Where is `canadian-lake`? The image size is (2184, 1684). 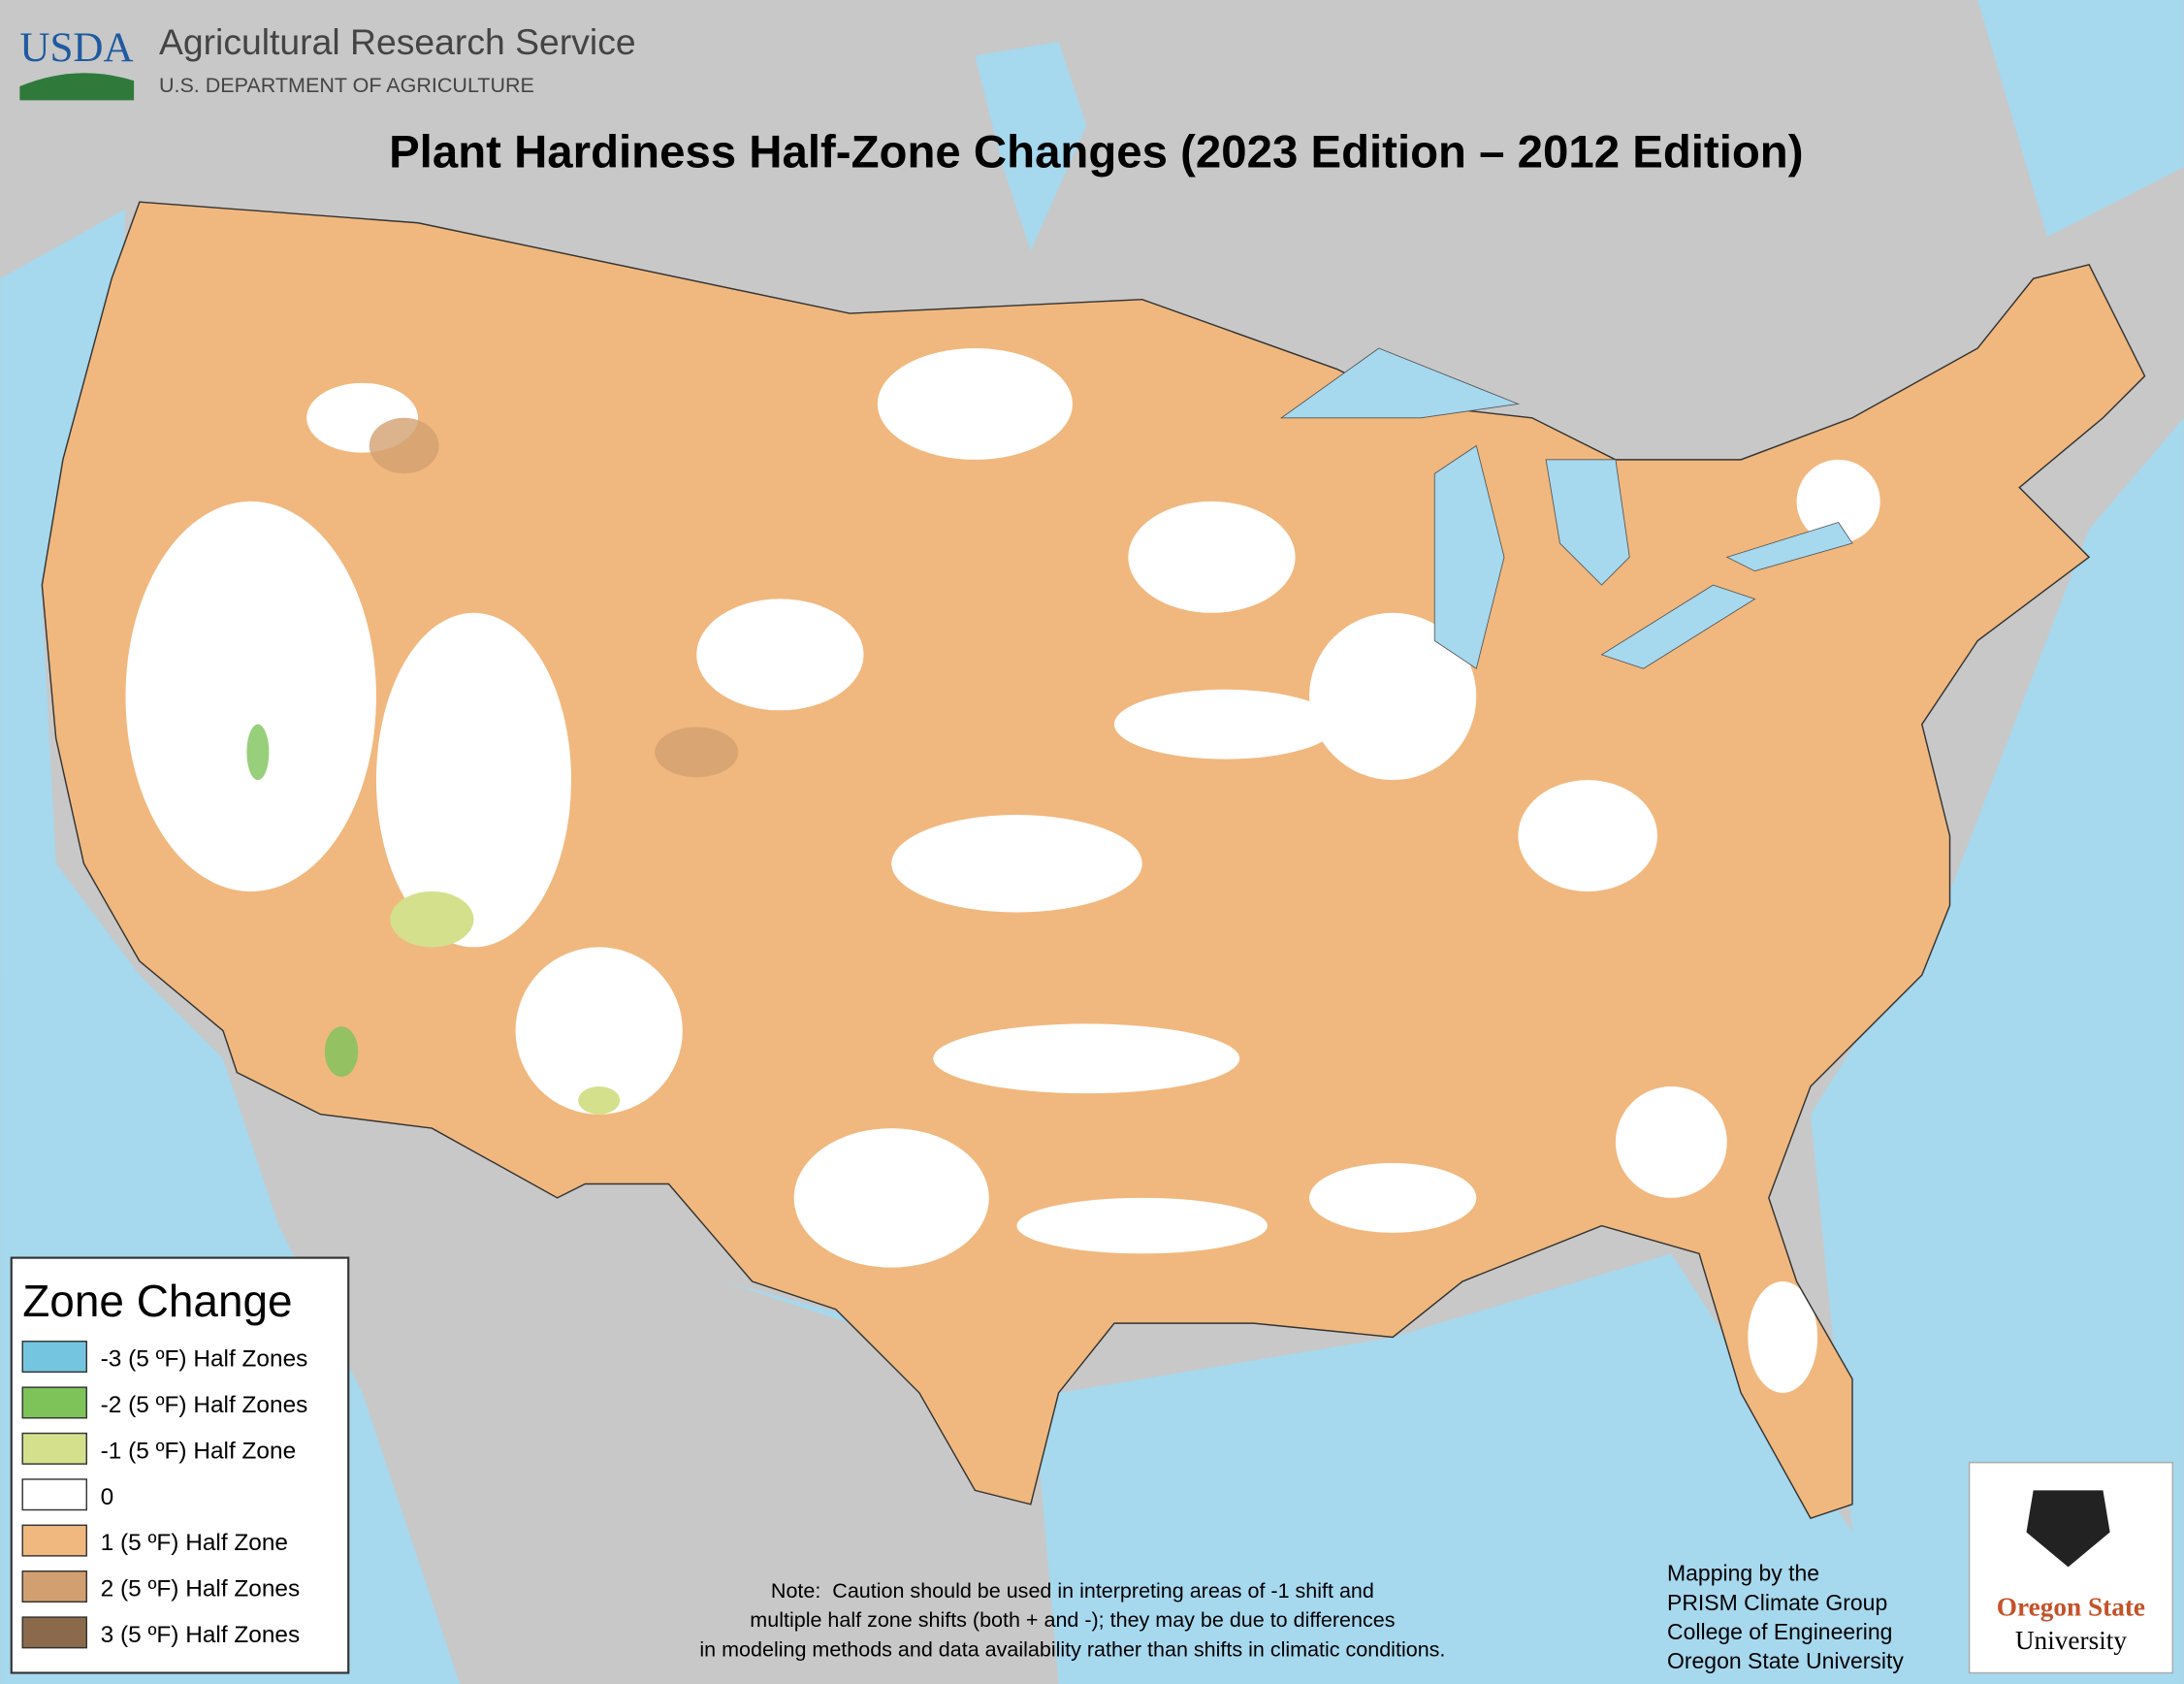
canadian-lake is located at coordinates (1031, 146).